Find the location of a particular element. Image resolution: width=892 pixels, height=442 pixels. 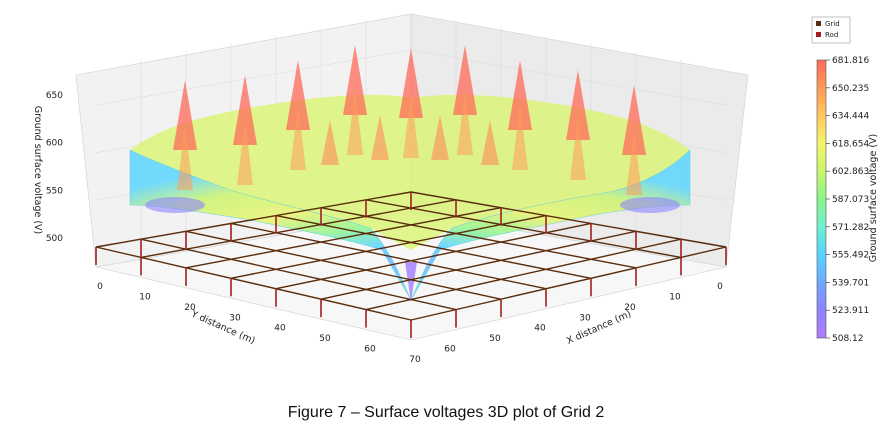

y-tick-label: 40 is located at coordinates (280, 329).